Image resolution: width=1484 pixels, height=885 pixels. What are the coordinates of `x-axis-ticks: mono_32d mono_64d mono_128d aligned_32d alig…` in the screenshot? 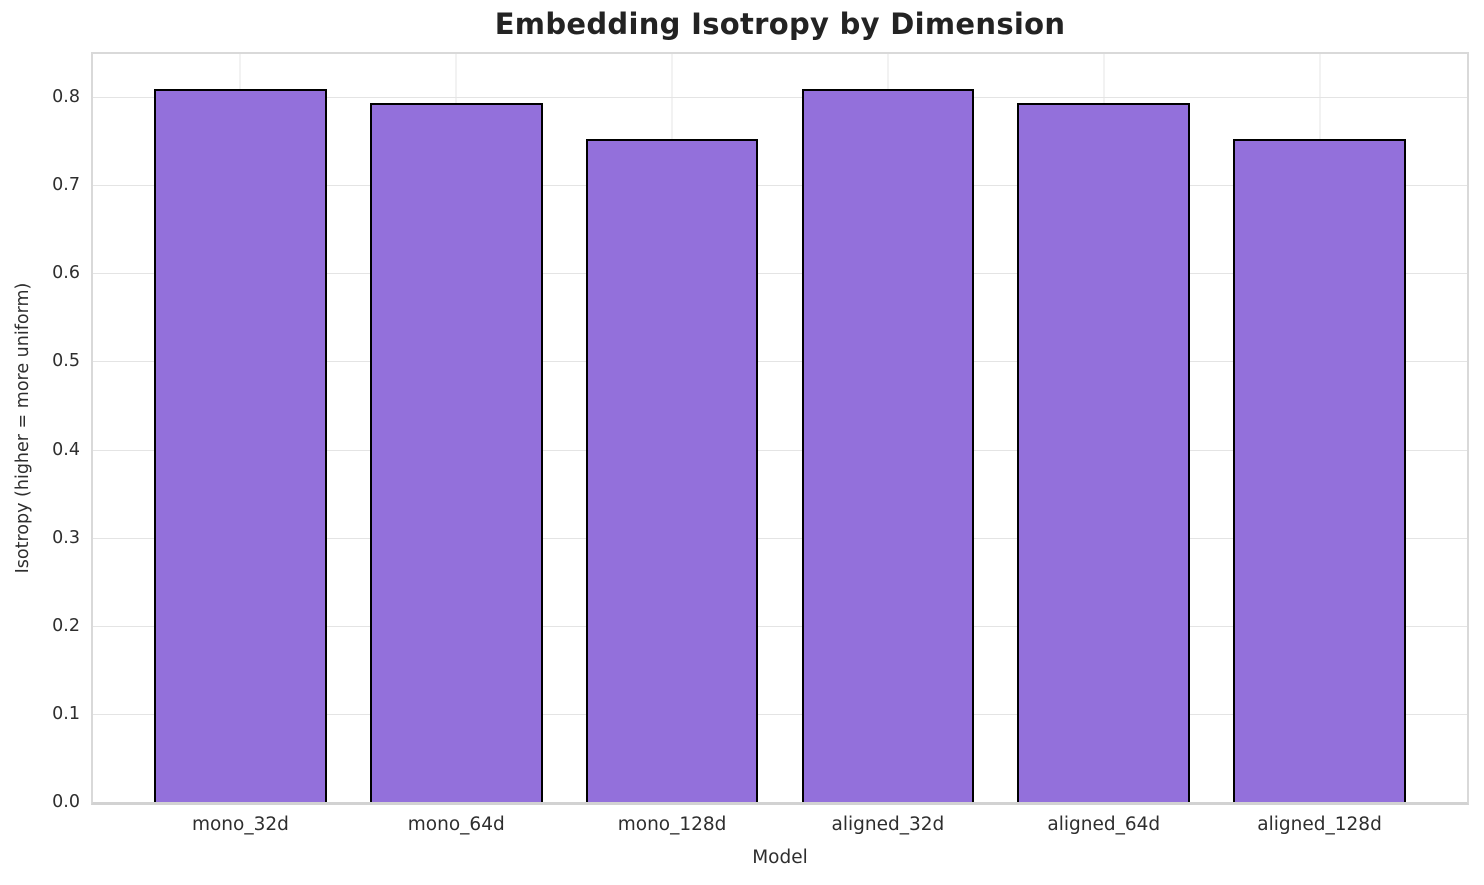 It's located at (780, 828).